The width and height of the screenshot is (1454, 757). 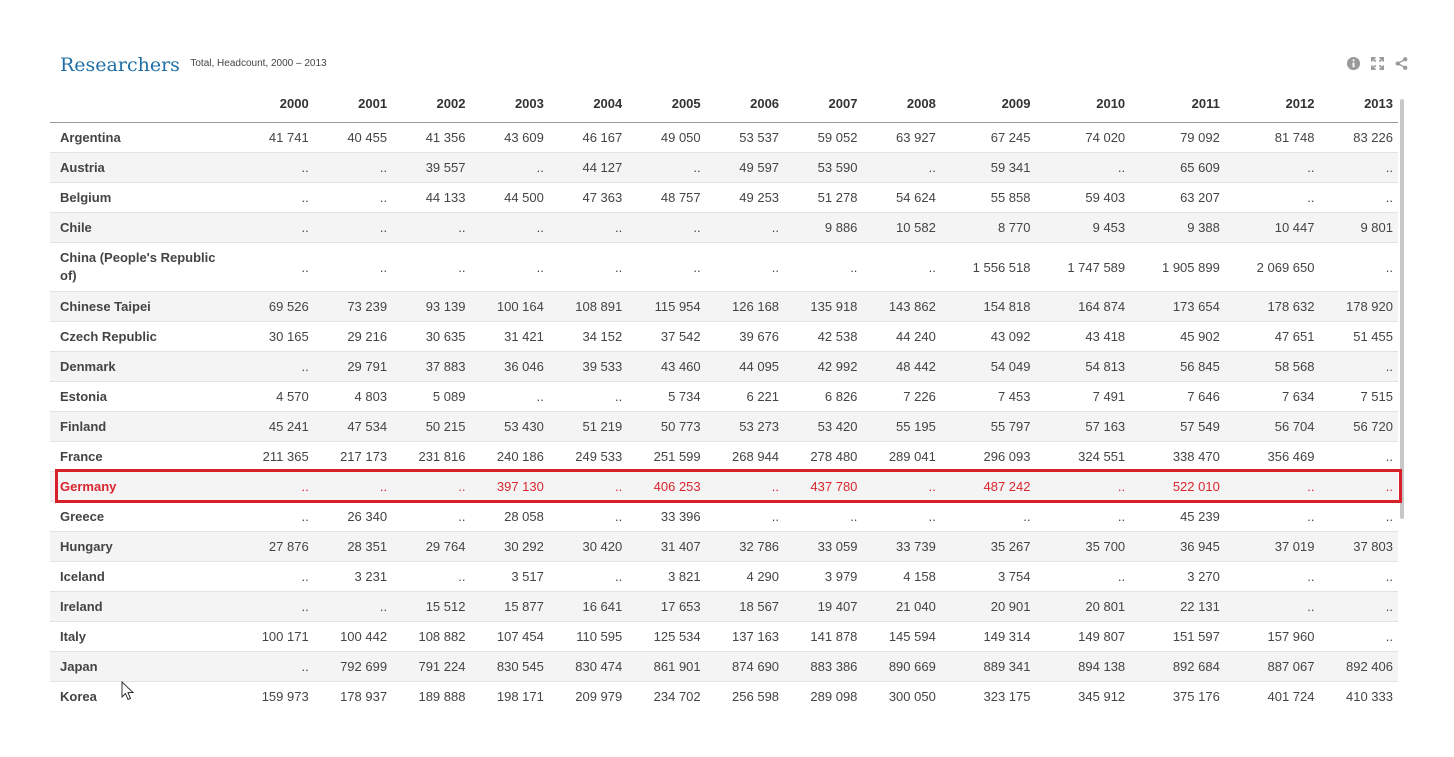 I want to click on country-name: Iceland, so click(x=143, y=576).